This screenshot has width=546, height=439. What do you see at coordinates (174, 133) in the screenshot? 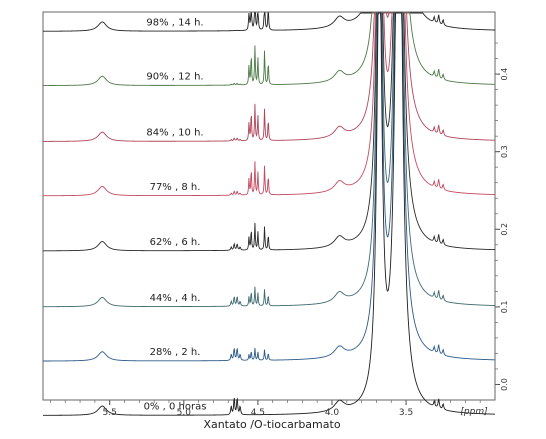
I see `series-label: 84% , 10 h.` at bounding box center [174, 133].